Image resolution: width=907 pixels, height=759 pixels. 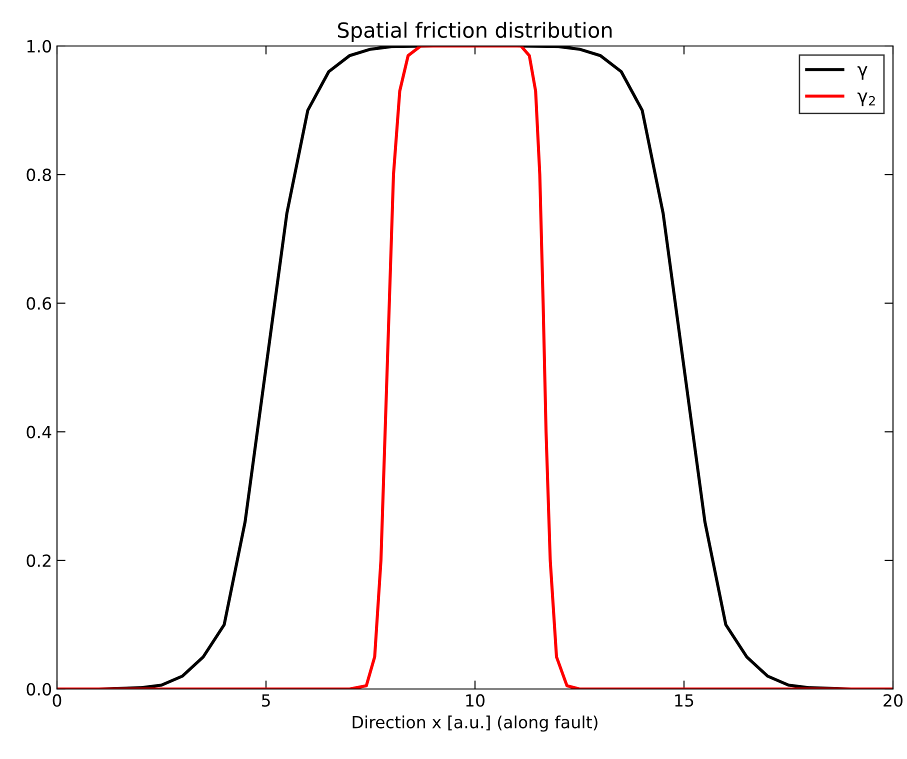 What do you see at coordinates (266, 700) in the screenshot?
I see `x-tick-label: 5` at bounding box center [266, 700].